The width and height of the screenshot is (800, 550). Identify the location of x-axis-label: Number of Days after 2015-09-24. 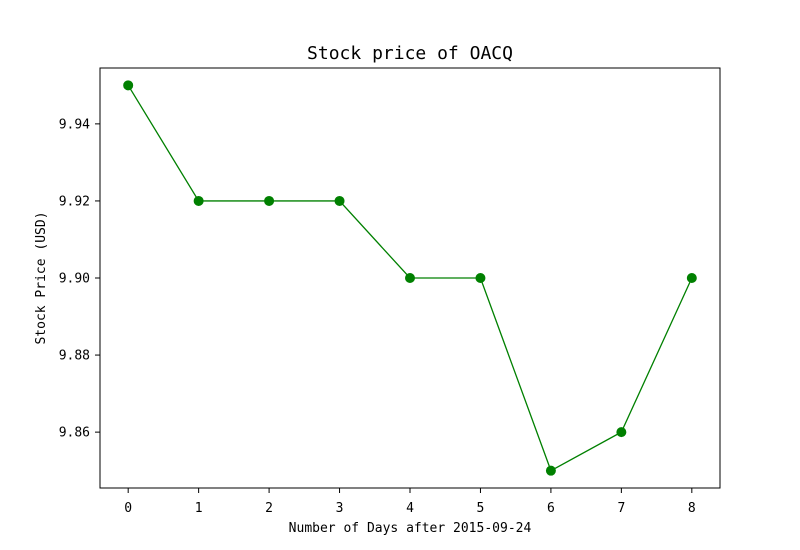
(410, 528).